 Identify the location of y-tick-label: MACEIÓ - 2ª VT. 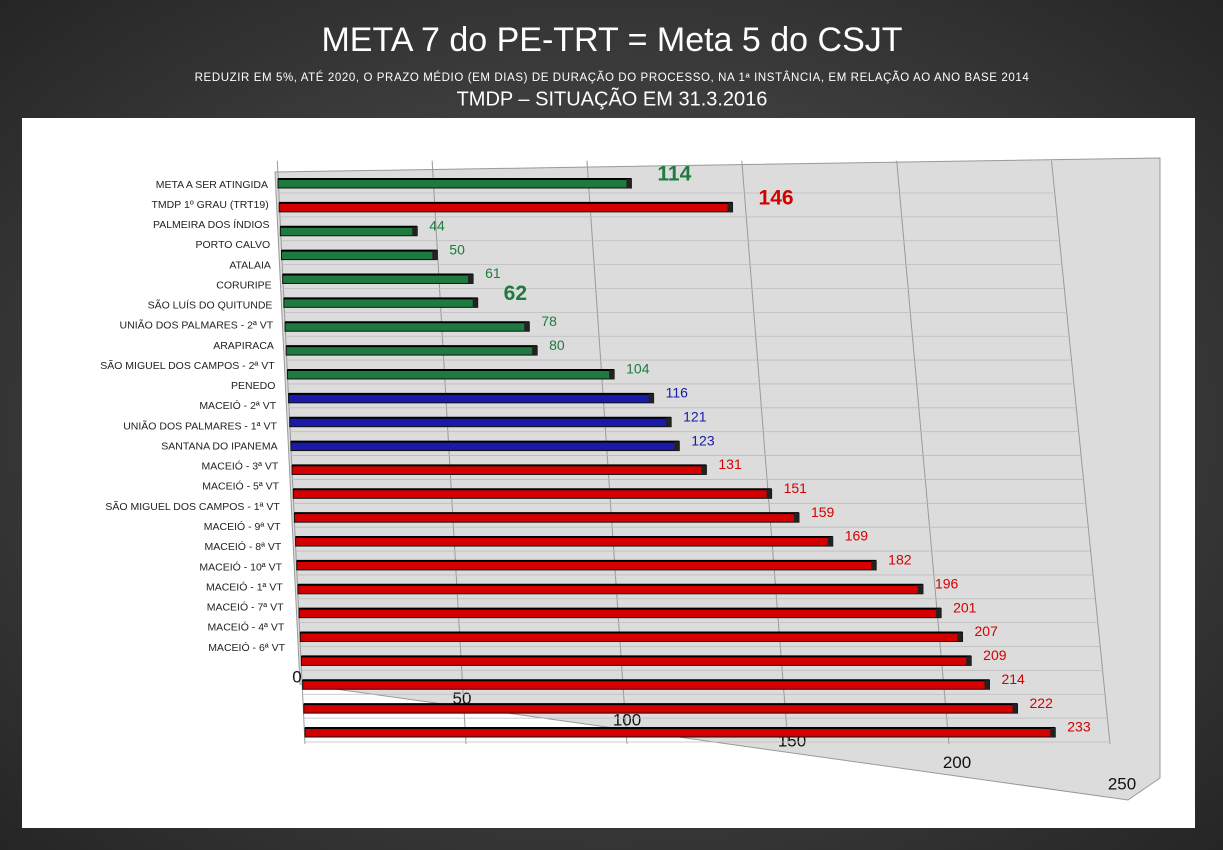
(237, 405).